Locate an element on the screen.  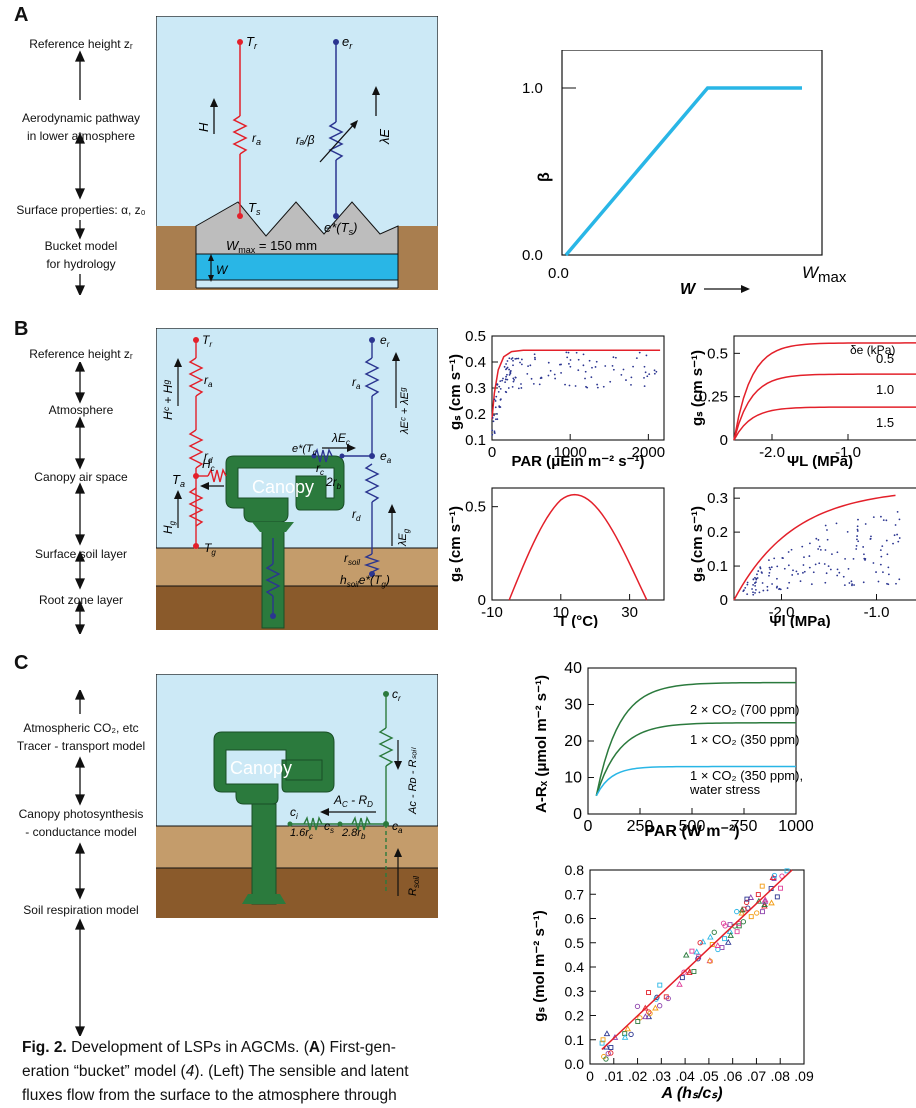
x-tick-label: 750 is located at coordinates (744, 826).